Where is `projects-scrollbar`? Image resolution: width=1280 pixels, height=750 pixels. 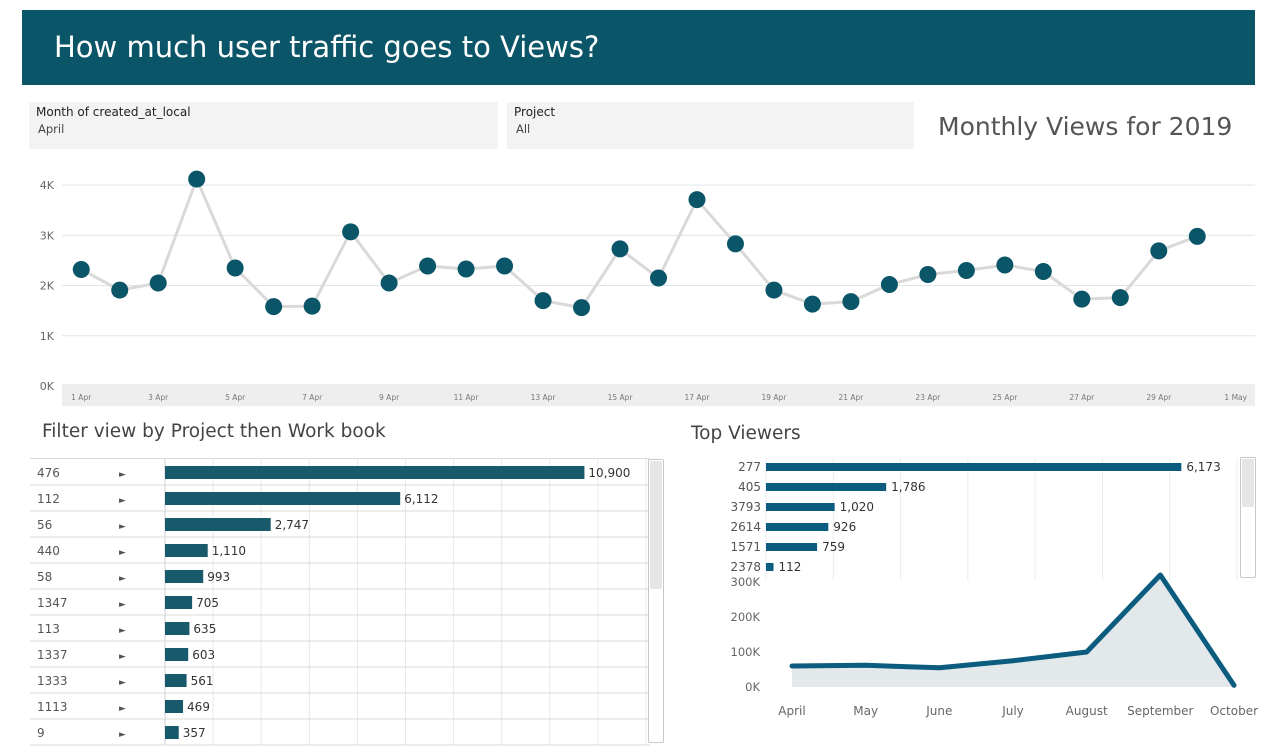 projects-scrollbar is located at coordinates (656, 601).